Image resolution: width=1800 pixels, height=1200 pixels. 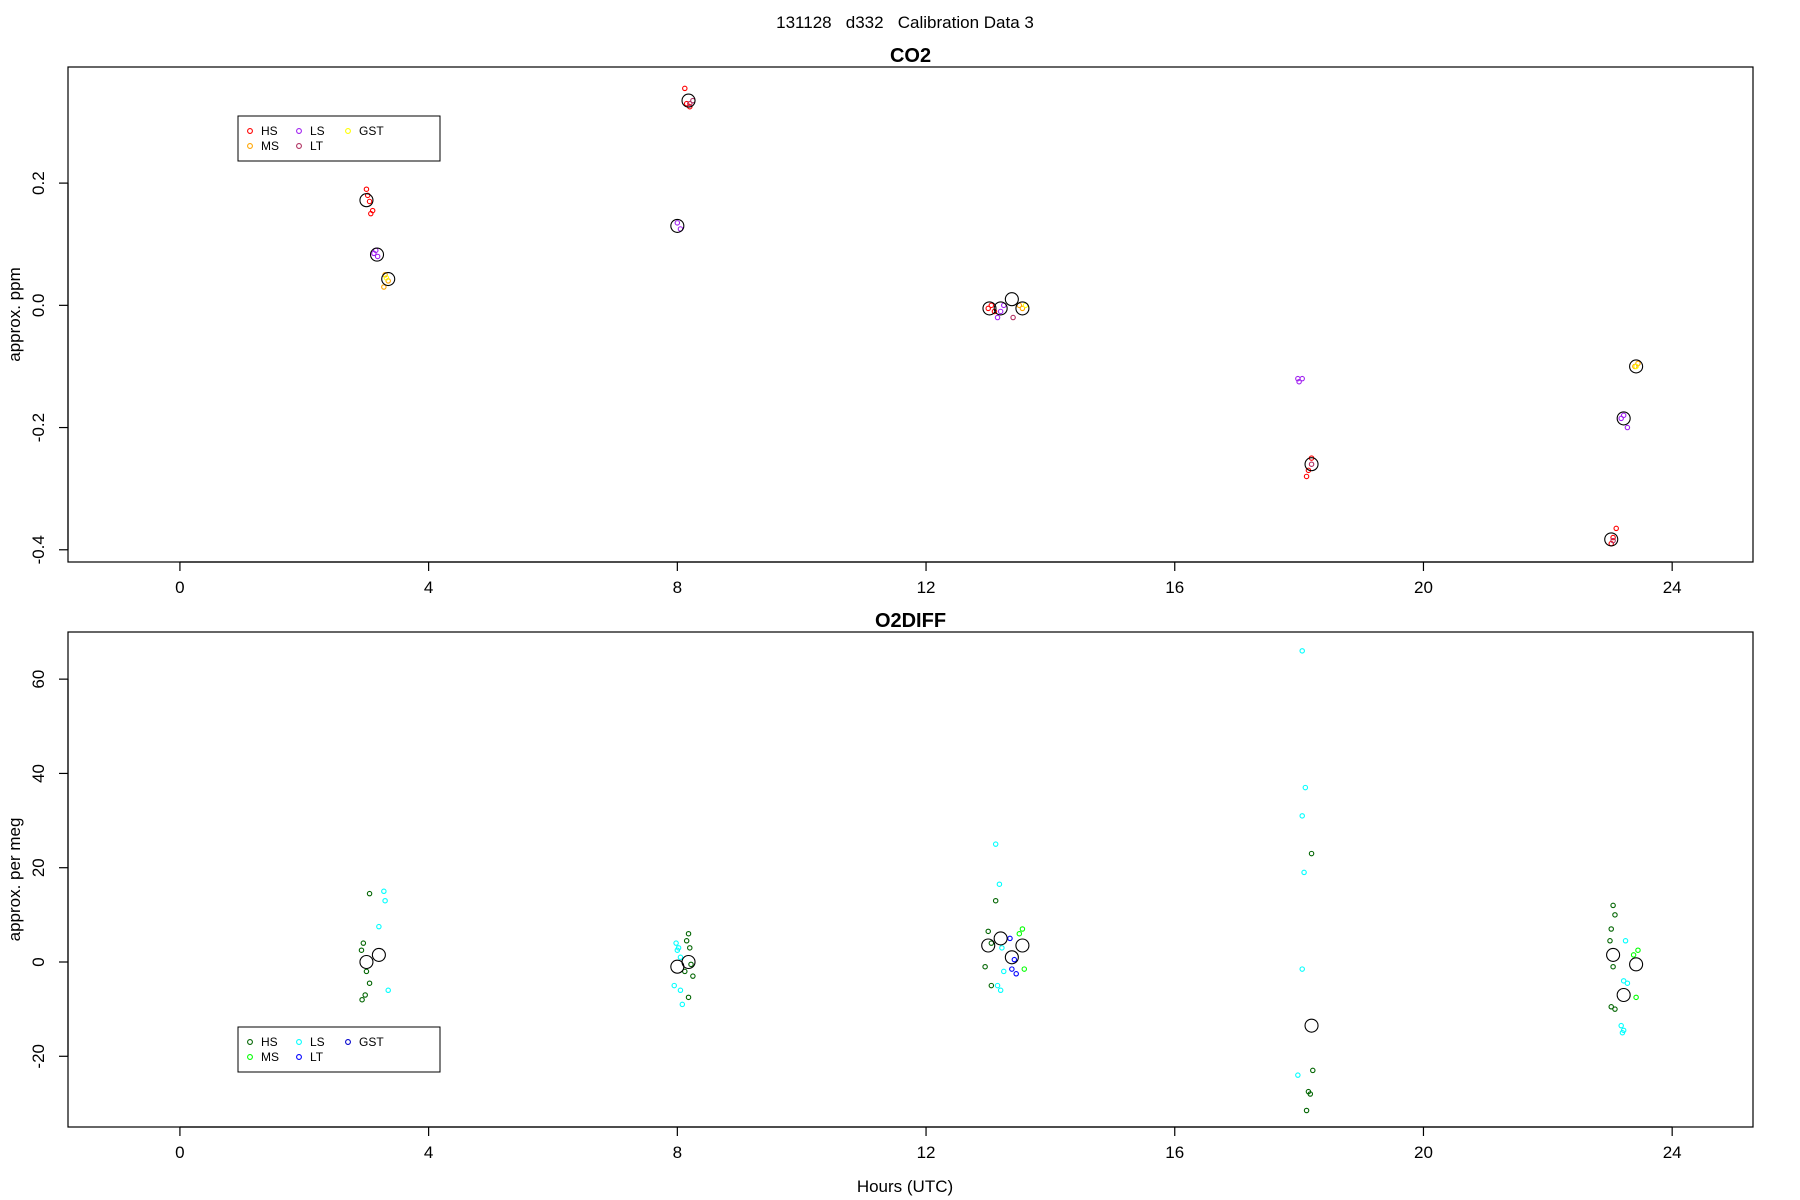 I want to click on co2-legend-box, so click(x=339, y=138).